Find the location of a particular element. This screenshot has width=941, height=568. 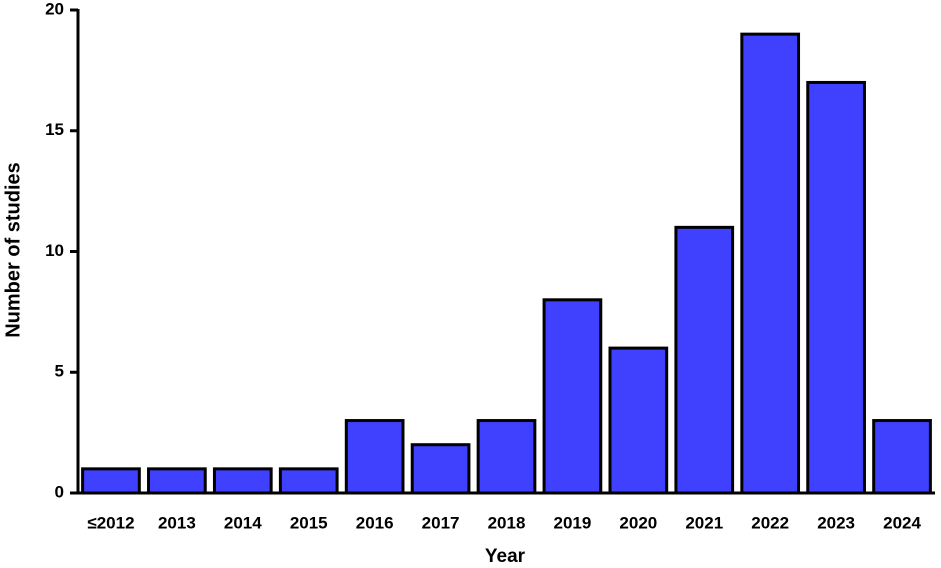

y-tick-label: 10 is located at coordinates (54, 250).